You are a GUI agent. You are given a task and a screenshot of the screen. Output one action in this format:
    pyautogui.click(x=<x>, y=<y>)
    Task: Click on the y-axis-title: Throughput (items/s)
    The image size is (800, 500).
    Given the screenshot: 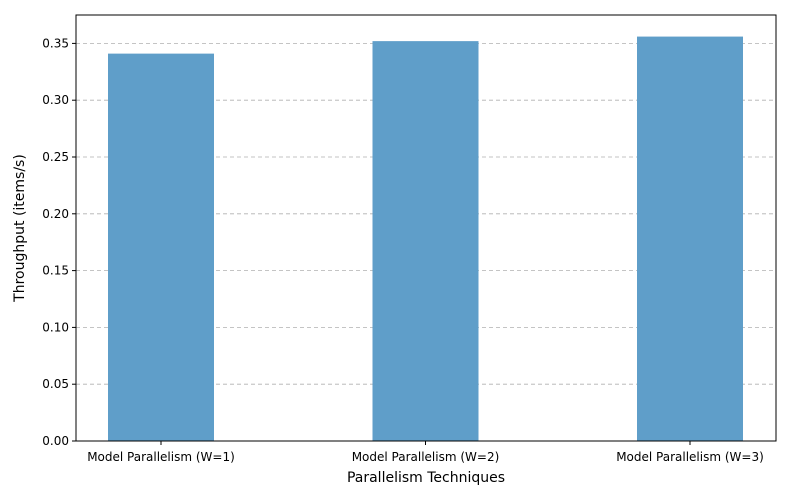 What is the action you would take?
    pyautogui.click(x=20, y=228)
    